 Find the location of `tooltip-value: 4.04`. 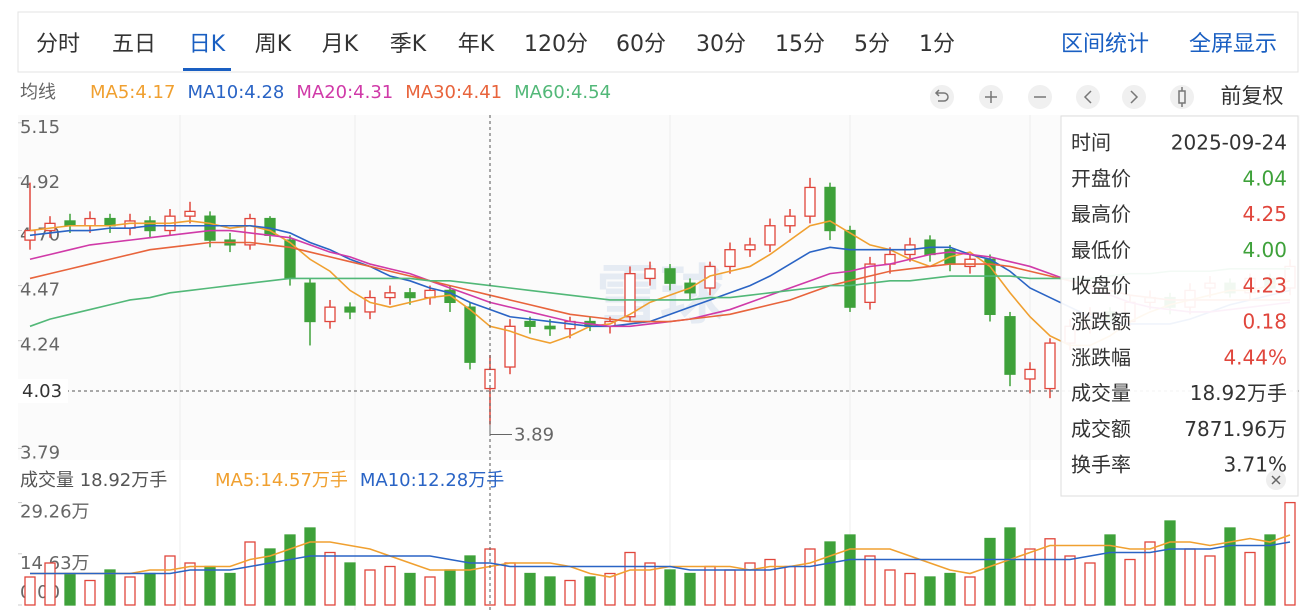

tooltip-value: 4.04 is located at coordinates (1264, 178).